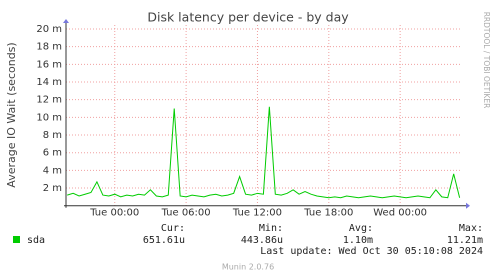 This screenshot has width=497, height=275. I want to click on y-axis-label: Average IO Wait (seconds), so click(11, 114).